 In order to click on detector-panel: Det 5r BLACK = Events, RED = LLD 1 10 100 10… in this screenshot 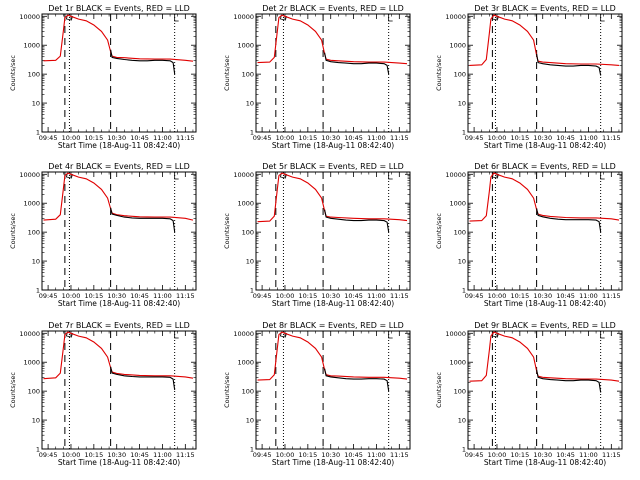, I will do `click(317, 235)`.